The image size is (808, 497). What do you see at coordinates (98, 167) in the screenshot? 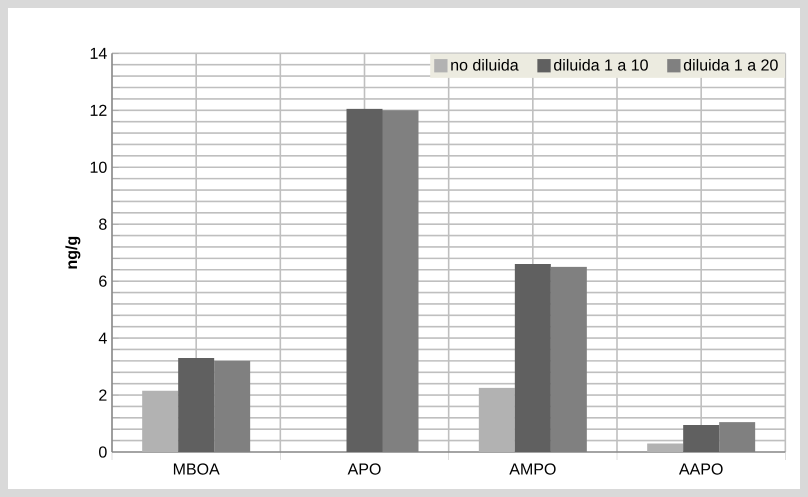
I see `y-tick-label: 10` at bounding box center [98, 167].